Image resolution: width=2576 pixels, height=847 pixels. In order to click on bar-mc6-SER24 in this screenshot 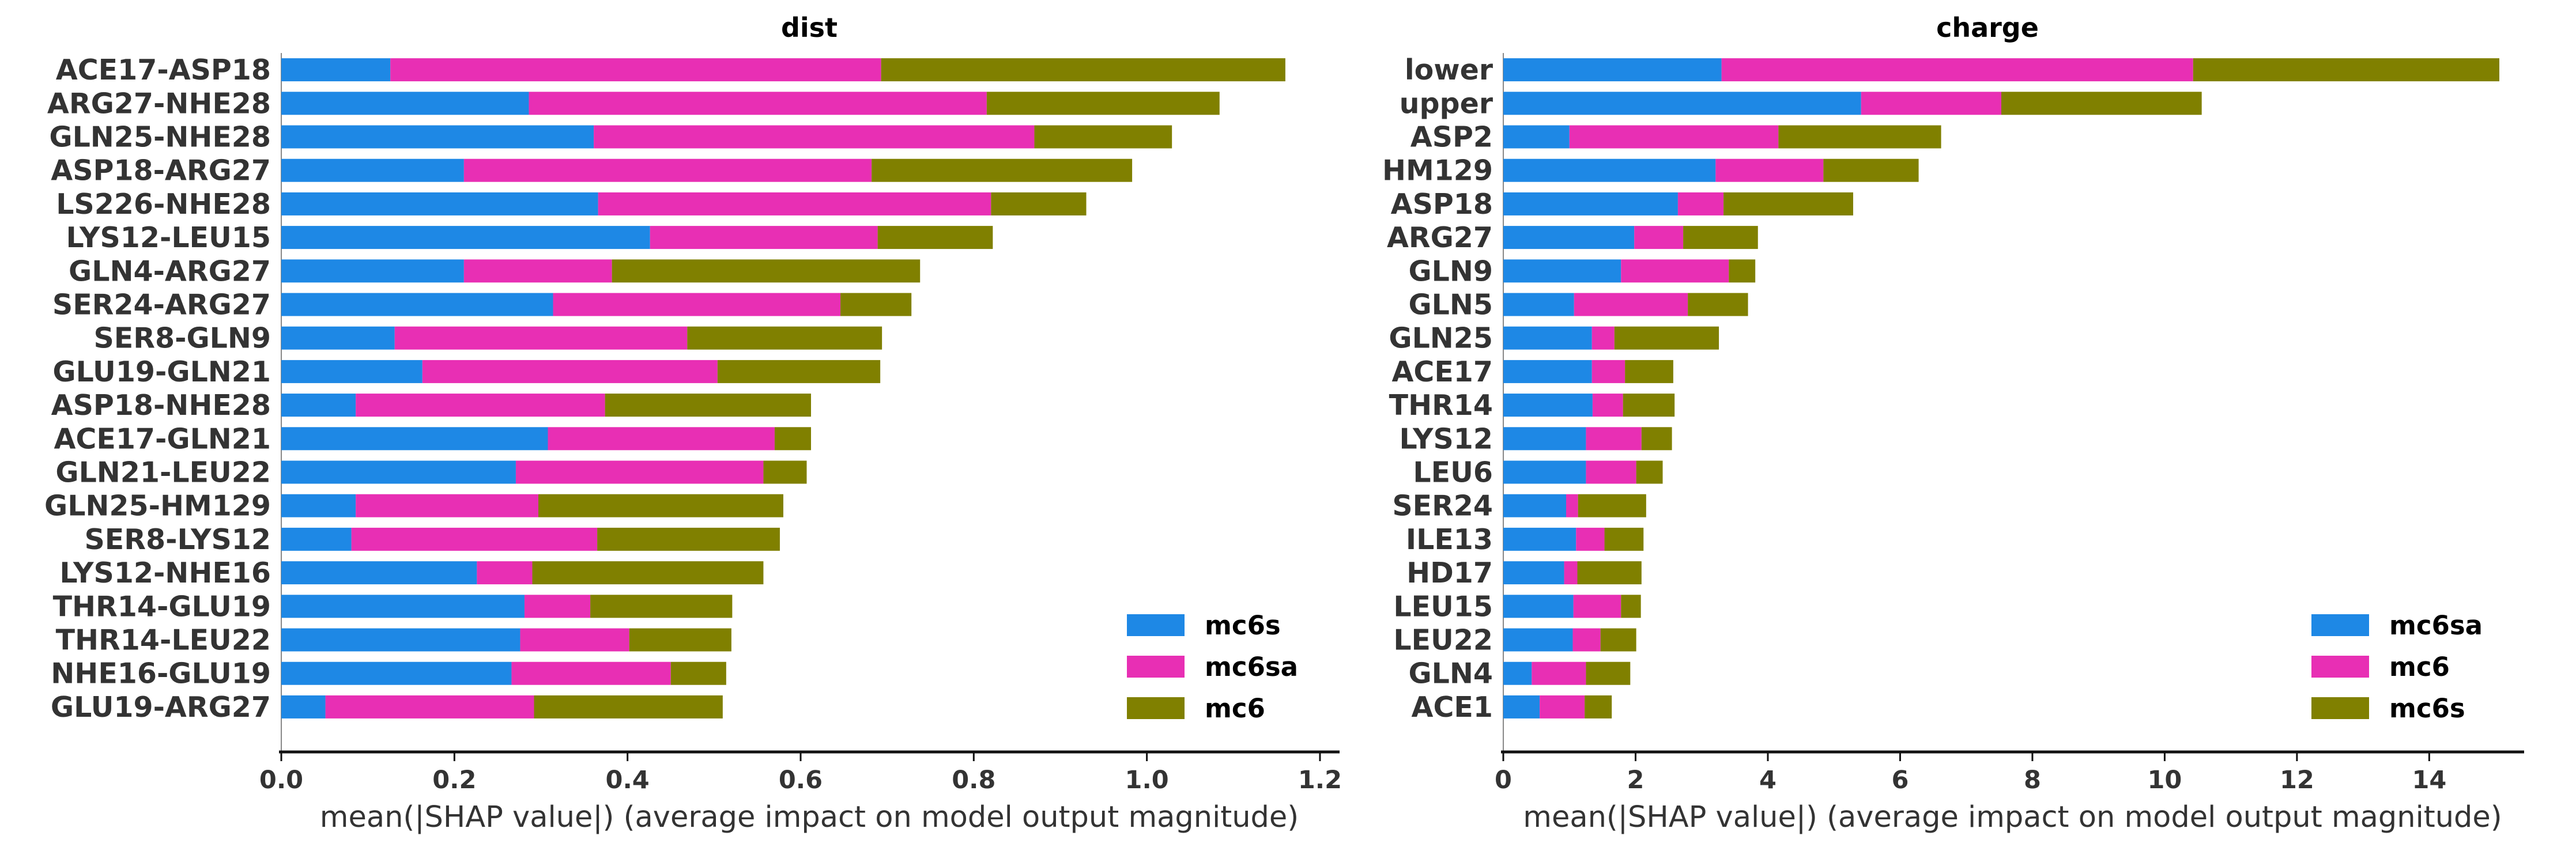, I will do `click(1572, 505)`.